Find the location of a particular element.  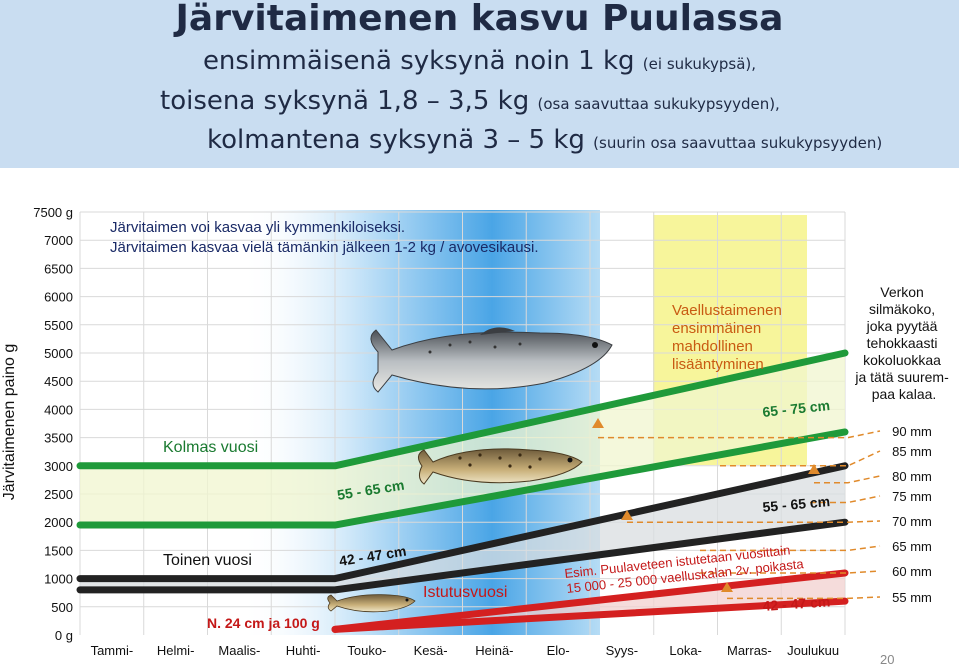

y-tick-label: 6000 is located at coordinates (58, 297).